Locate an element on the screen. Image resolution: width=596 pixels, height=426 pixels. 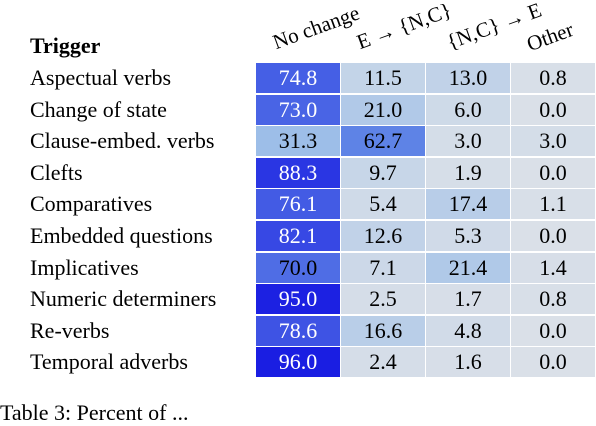
table-cell: 21.4 is located at coordinates (468, 267).